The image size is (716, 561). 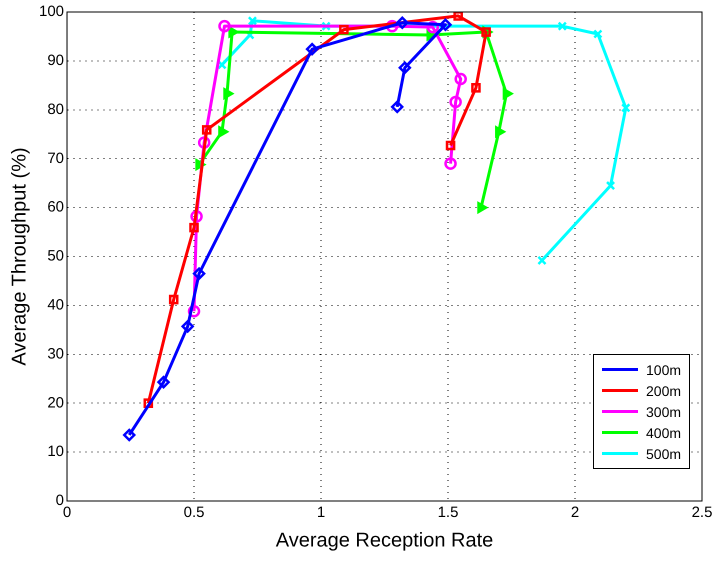 I want to click on legend-label: 400m, so click(x=664, y=432).